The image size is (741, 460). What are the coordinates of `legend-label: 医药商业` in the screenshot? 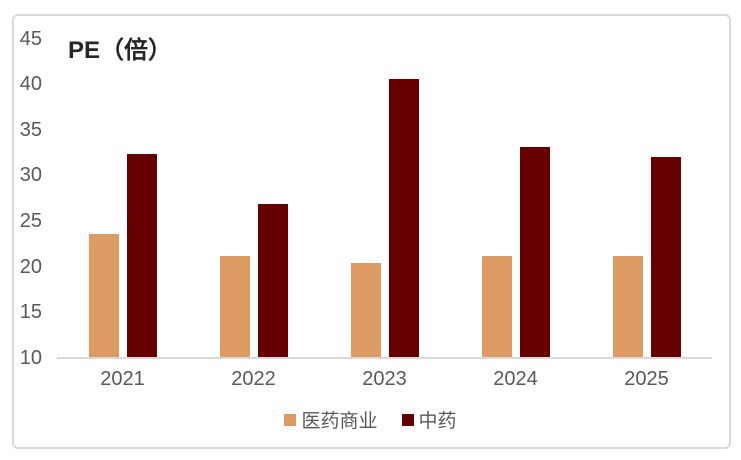 It's located at (339, 421).